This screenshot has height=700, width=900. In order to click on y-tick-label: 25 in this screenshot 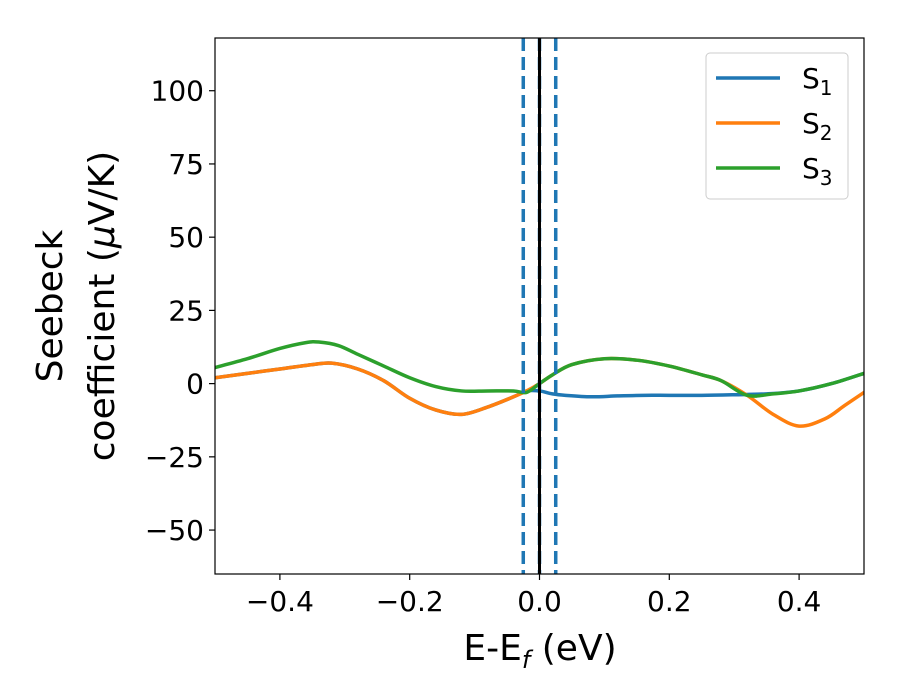, I will do `click(186, 310)`.